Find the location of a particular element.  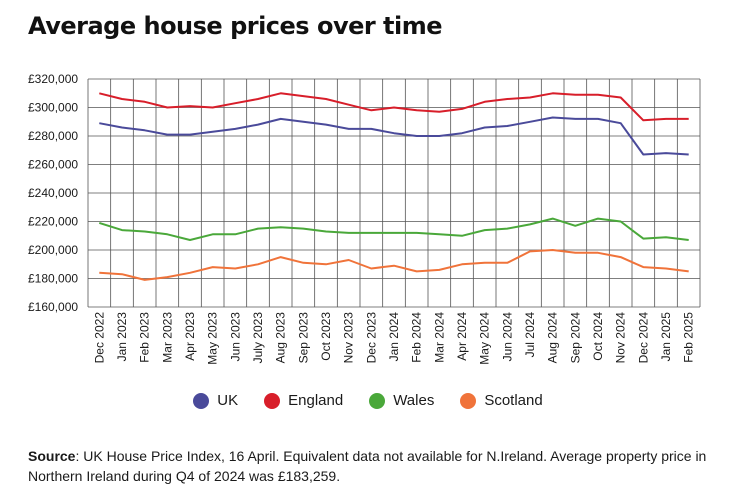

series-line-uk is located at coordinates (394, 136).